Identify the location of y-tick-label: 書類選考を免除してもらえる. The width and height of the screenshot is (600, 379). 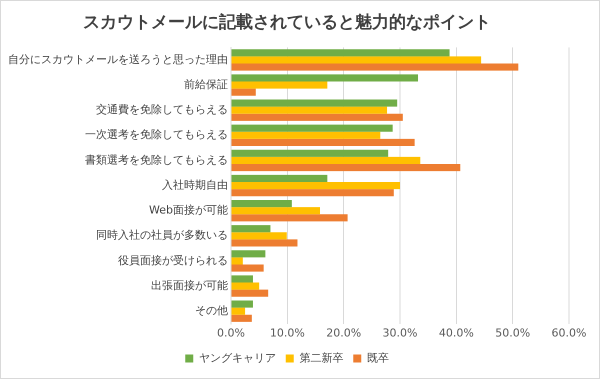
(156, 159).